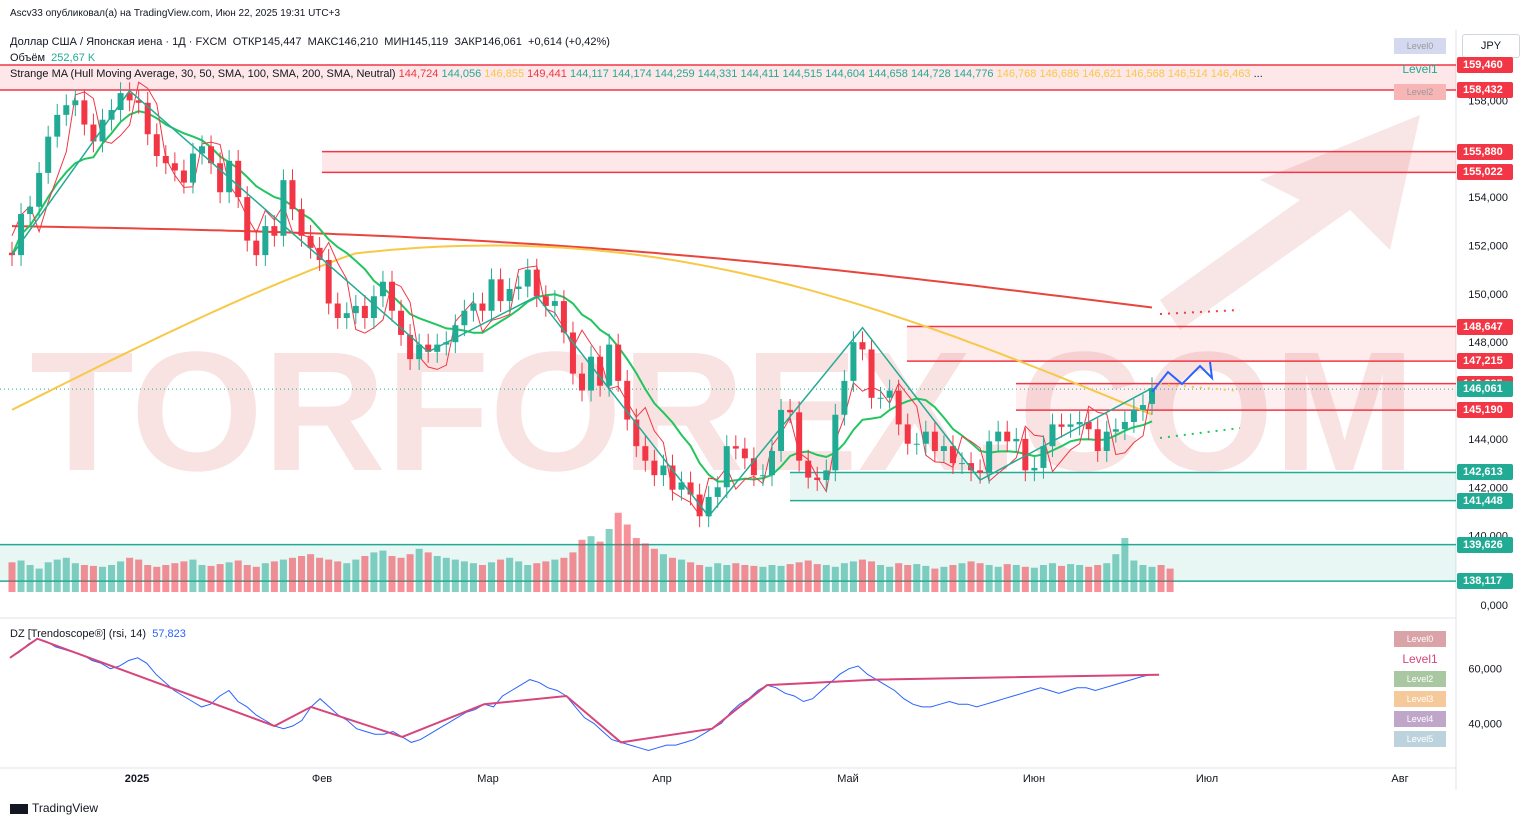 This screenshot has height=828, width=1528. Describe the element at coordinates (844, 74) in the screenshot. I see `indicator-value: 144,604` at that location.